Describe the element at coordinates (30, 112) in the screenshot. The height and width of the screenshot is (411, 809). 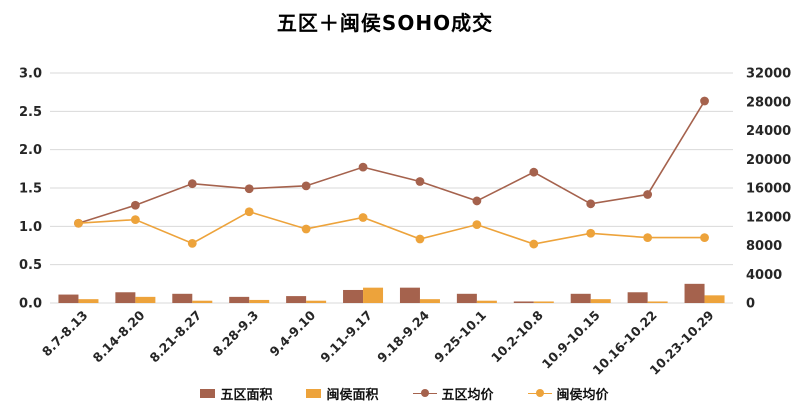
I see `left-axis-label: 2.5` at that location.